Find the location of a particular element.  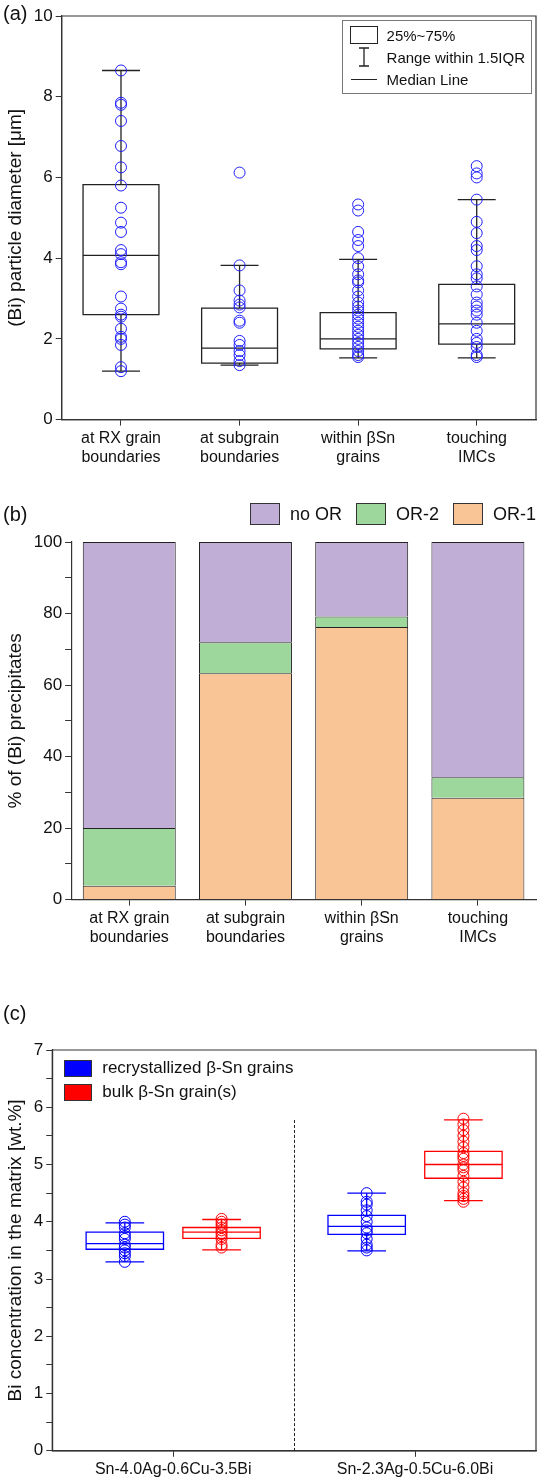

y-axis-title: % of (Bi) precipitates is located at coordinates (14, 721).